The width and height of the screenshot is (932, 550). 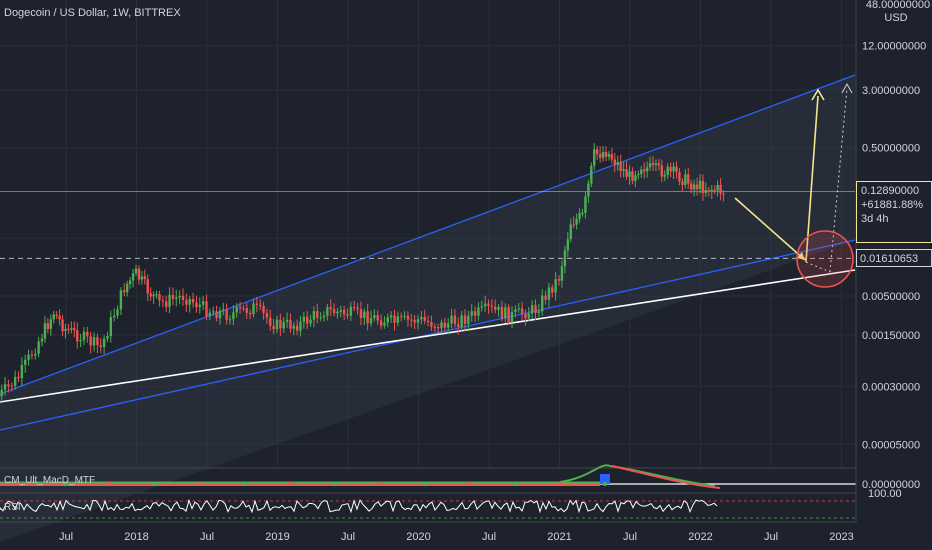 I want to click on current-price-value: 0.12890000, so click(x=890, y=191).